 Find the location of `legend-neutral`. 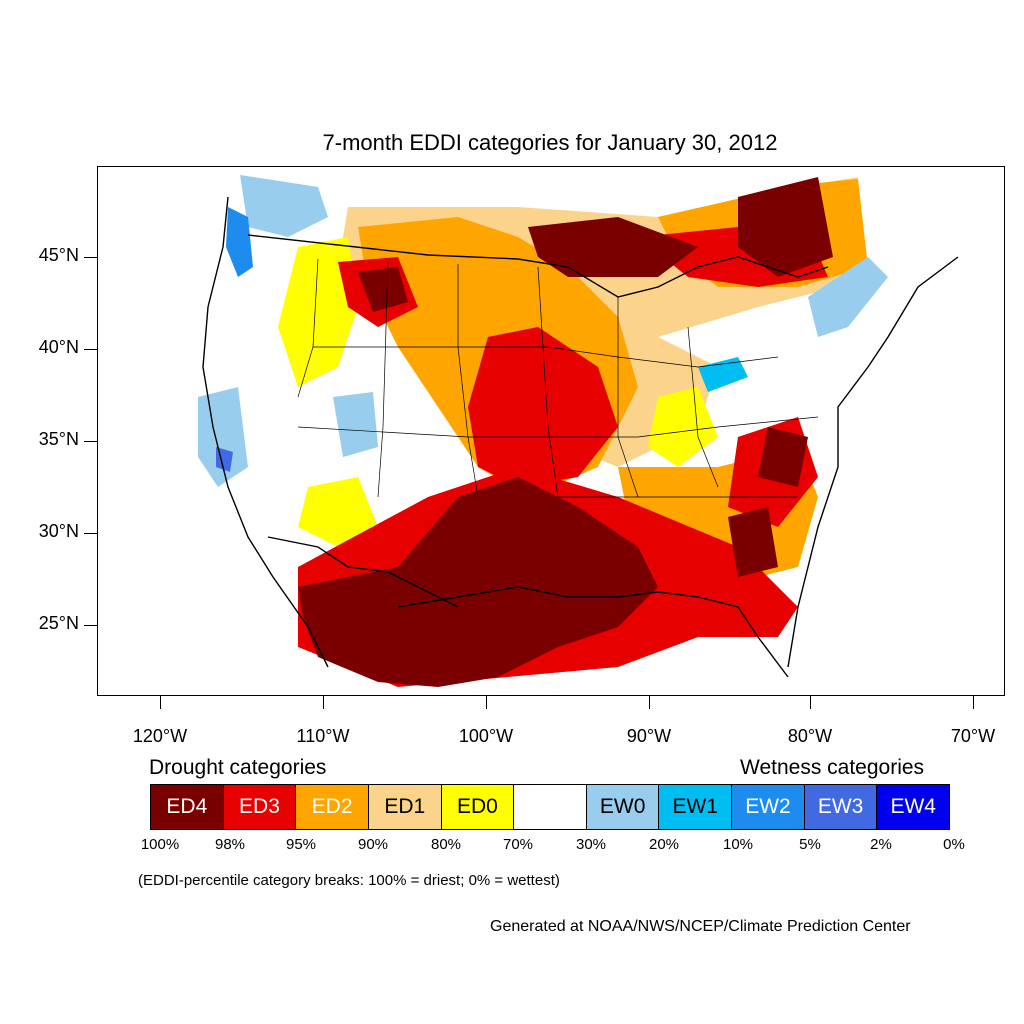

legend-neutral is located at coordinates (550, 807).